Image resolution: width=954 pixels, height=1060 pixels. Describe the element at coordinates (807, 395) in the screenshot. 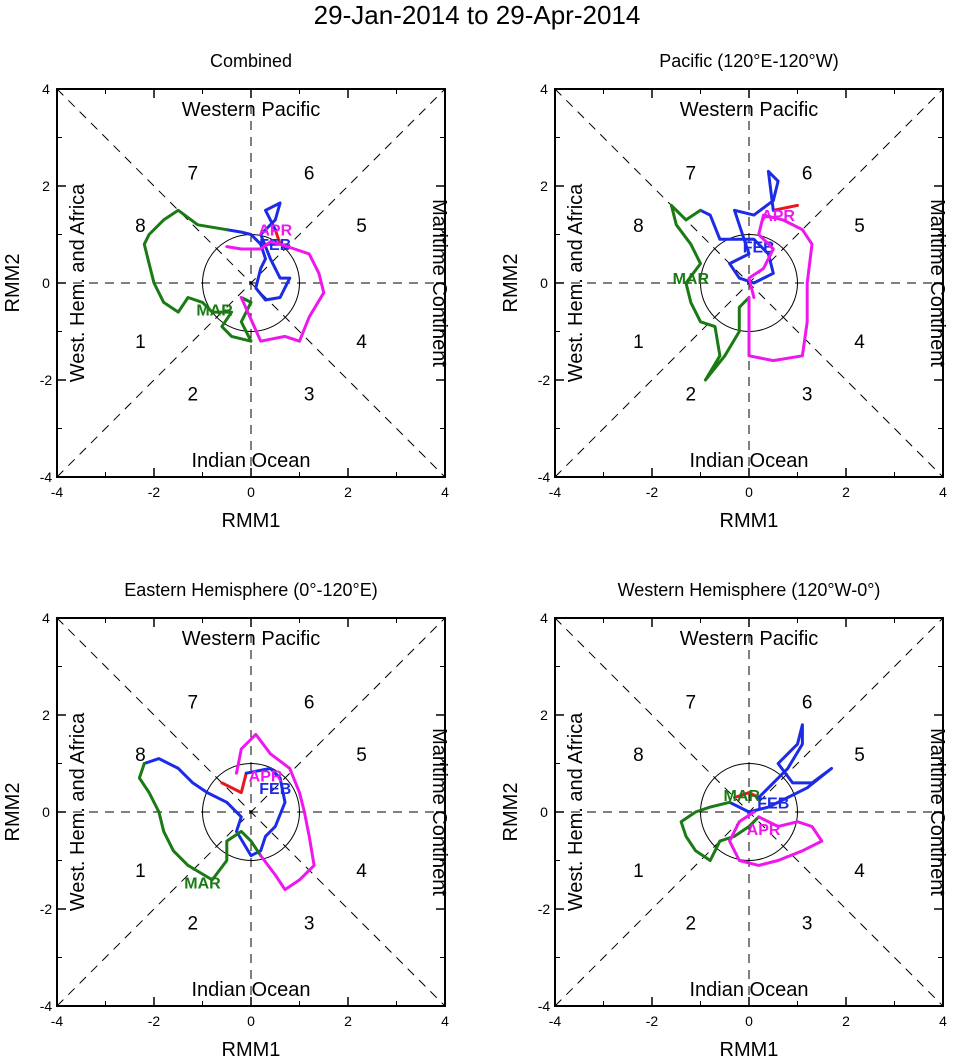

I see `phase-label-3: 3` at that location.